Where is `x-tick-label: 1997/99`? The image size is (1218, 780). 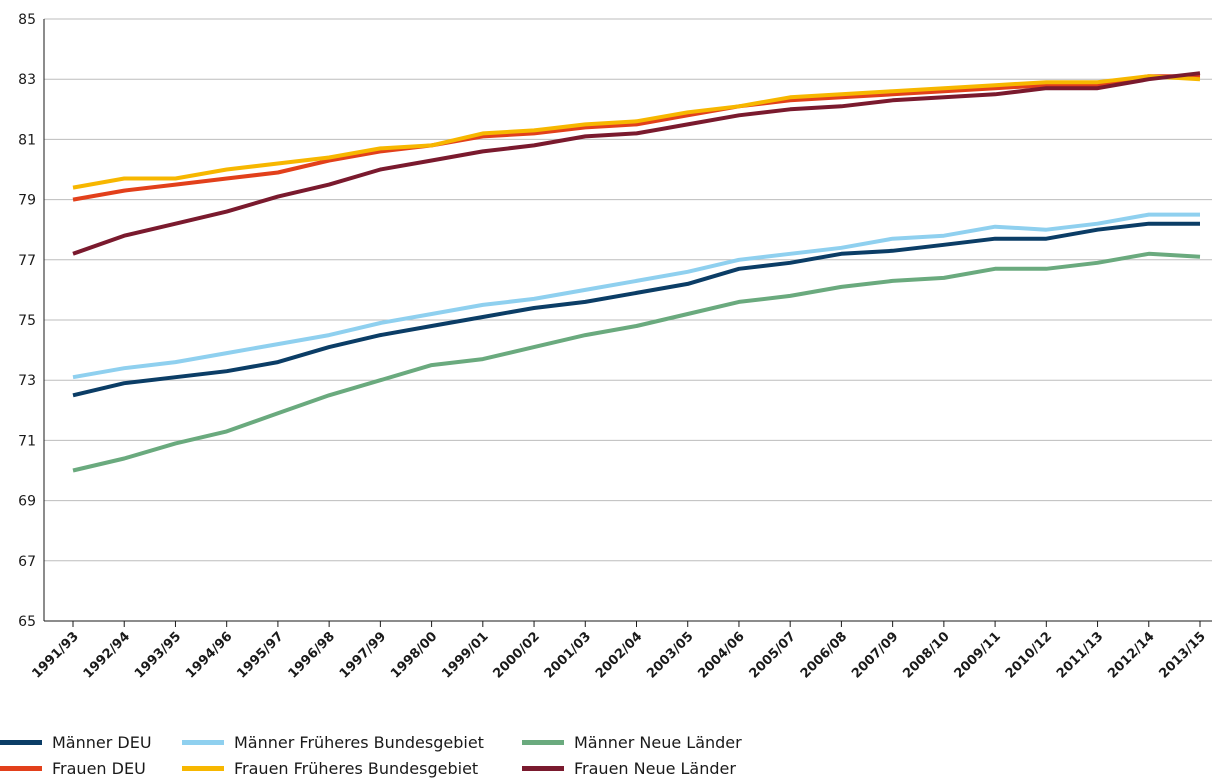
x-tick-label: 1997/99 is located at coordinates (363, 655).